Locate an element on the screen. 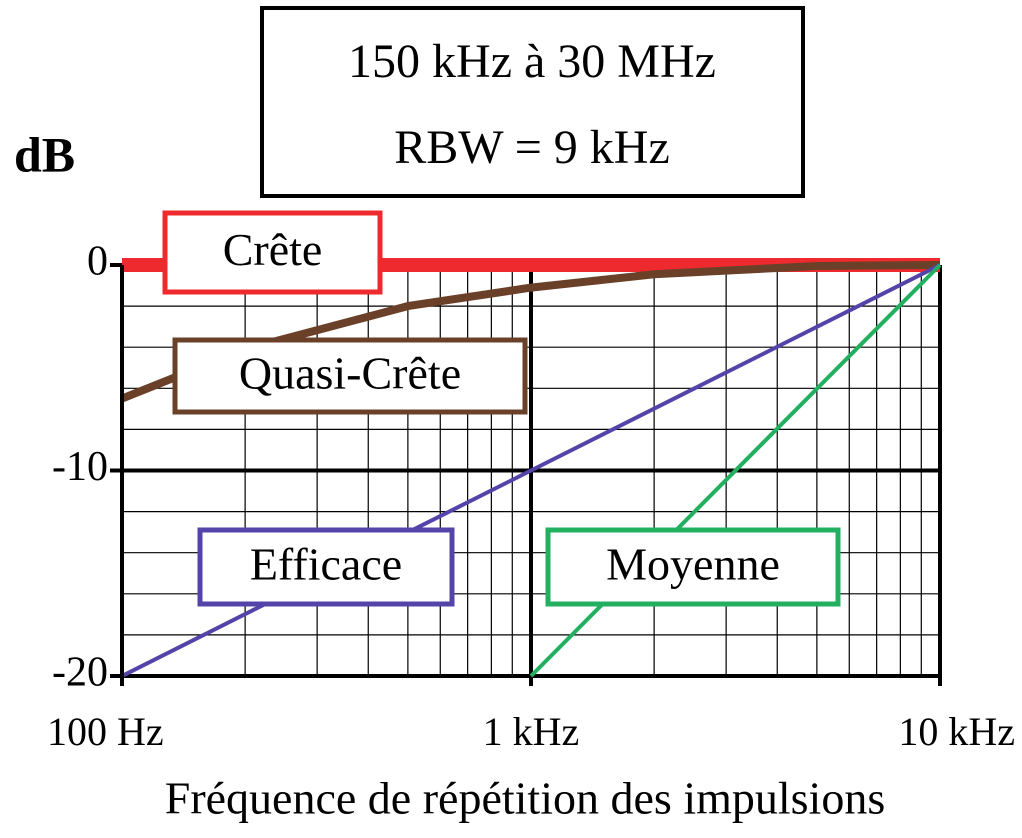 This screenshot has height=838, width=1022. title-box is located at coordinates (532, 102).